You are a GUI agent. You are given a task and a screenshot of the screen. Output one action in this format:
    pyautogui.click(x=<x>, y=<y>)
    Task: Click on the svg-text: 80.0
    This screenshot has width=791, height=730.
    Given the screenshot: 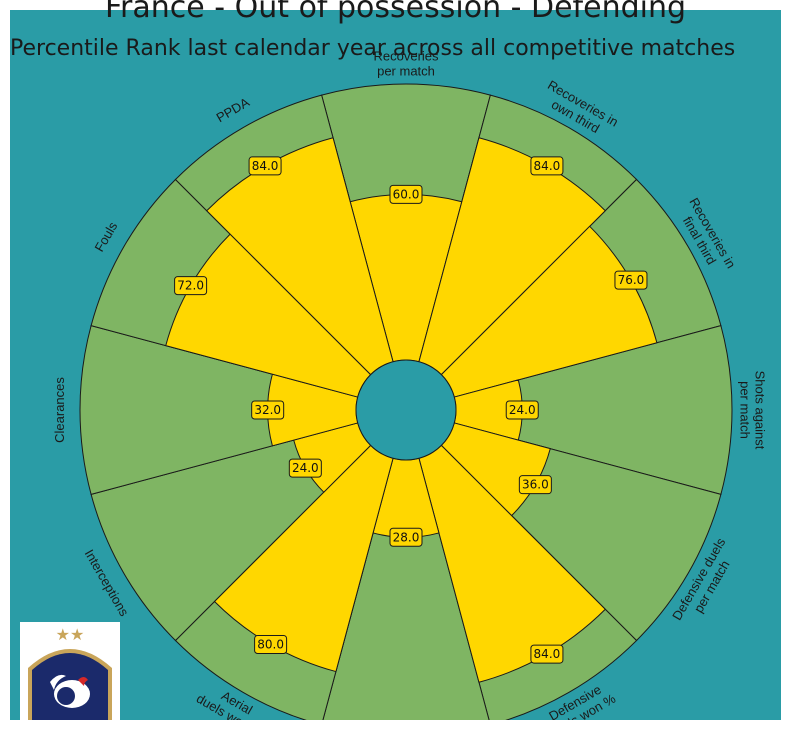 What is the action you would take?
    pyautogui.click(x=270, y=645)
    